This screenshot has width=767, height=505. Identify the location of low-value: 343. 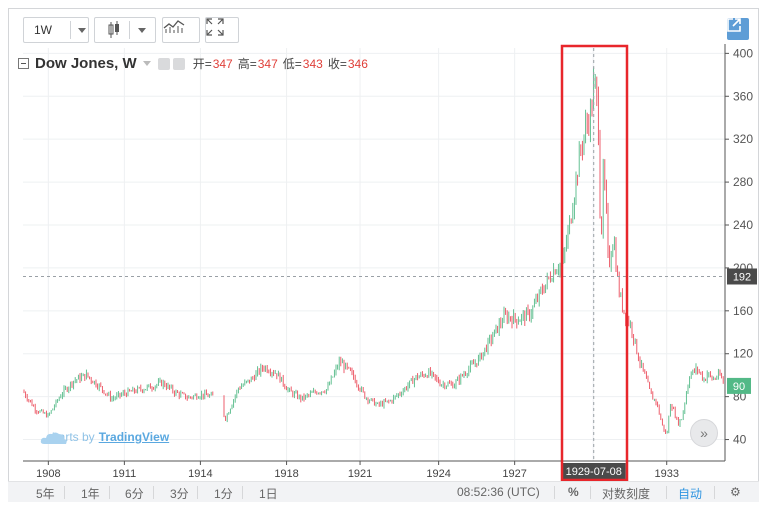
(312, 63).